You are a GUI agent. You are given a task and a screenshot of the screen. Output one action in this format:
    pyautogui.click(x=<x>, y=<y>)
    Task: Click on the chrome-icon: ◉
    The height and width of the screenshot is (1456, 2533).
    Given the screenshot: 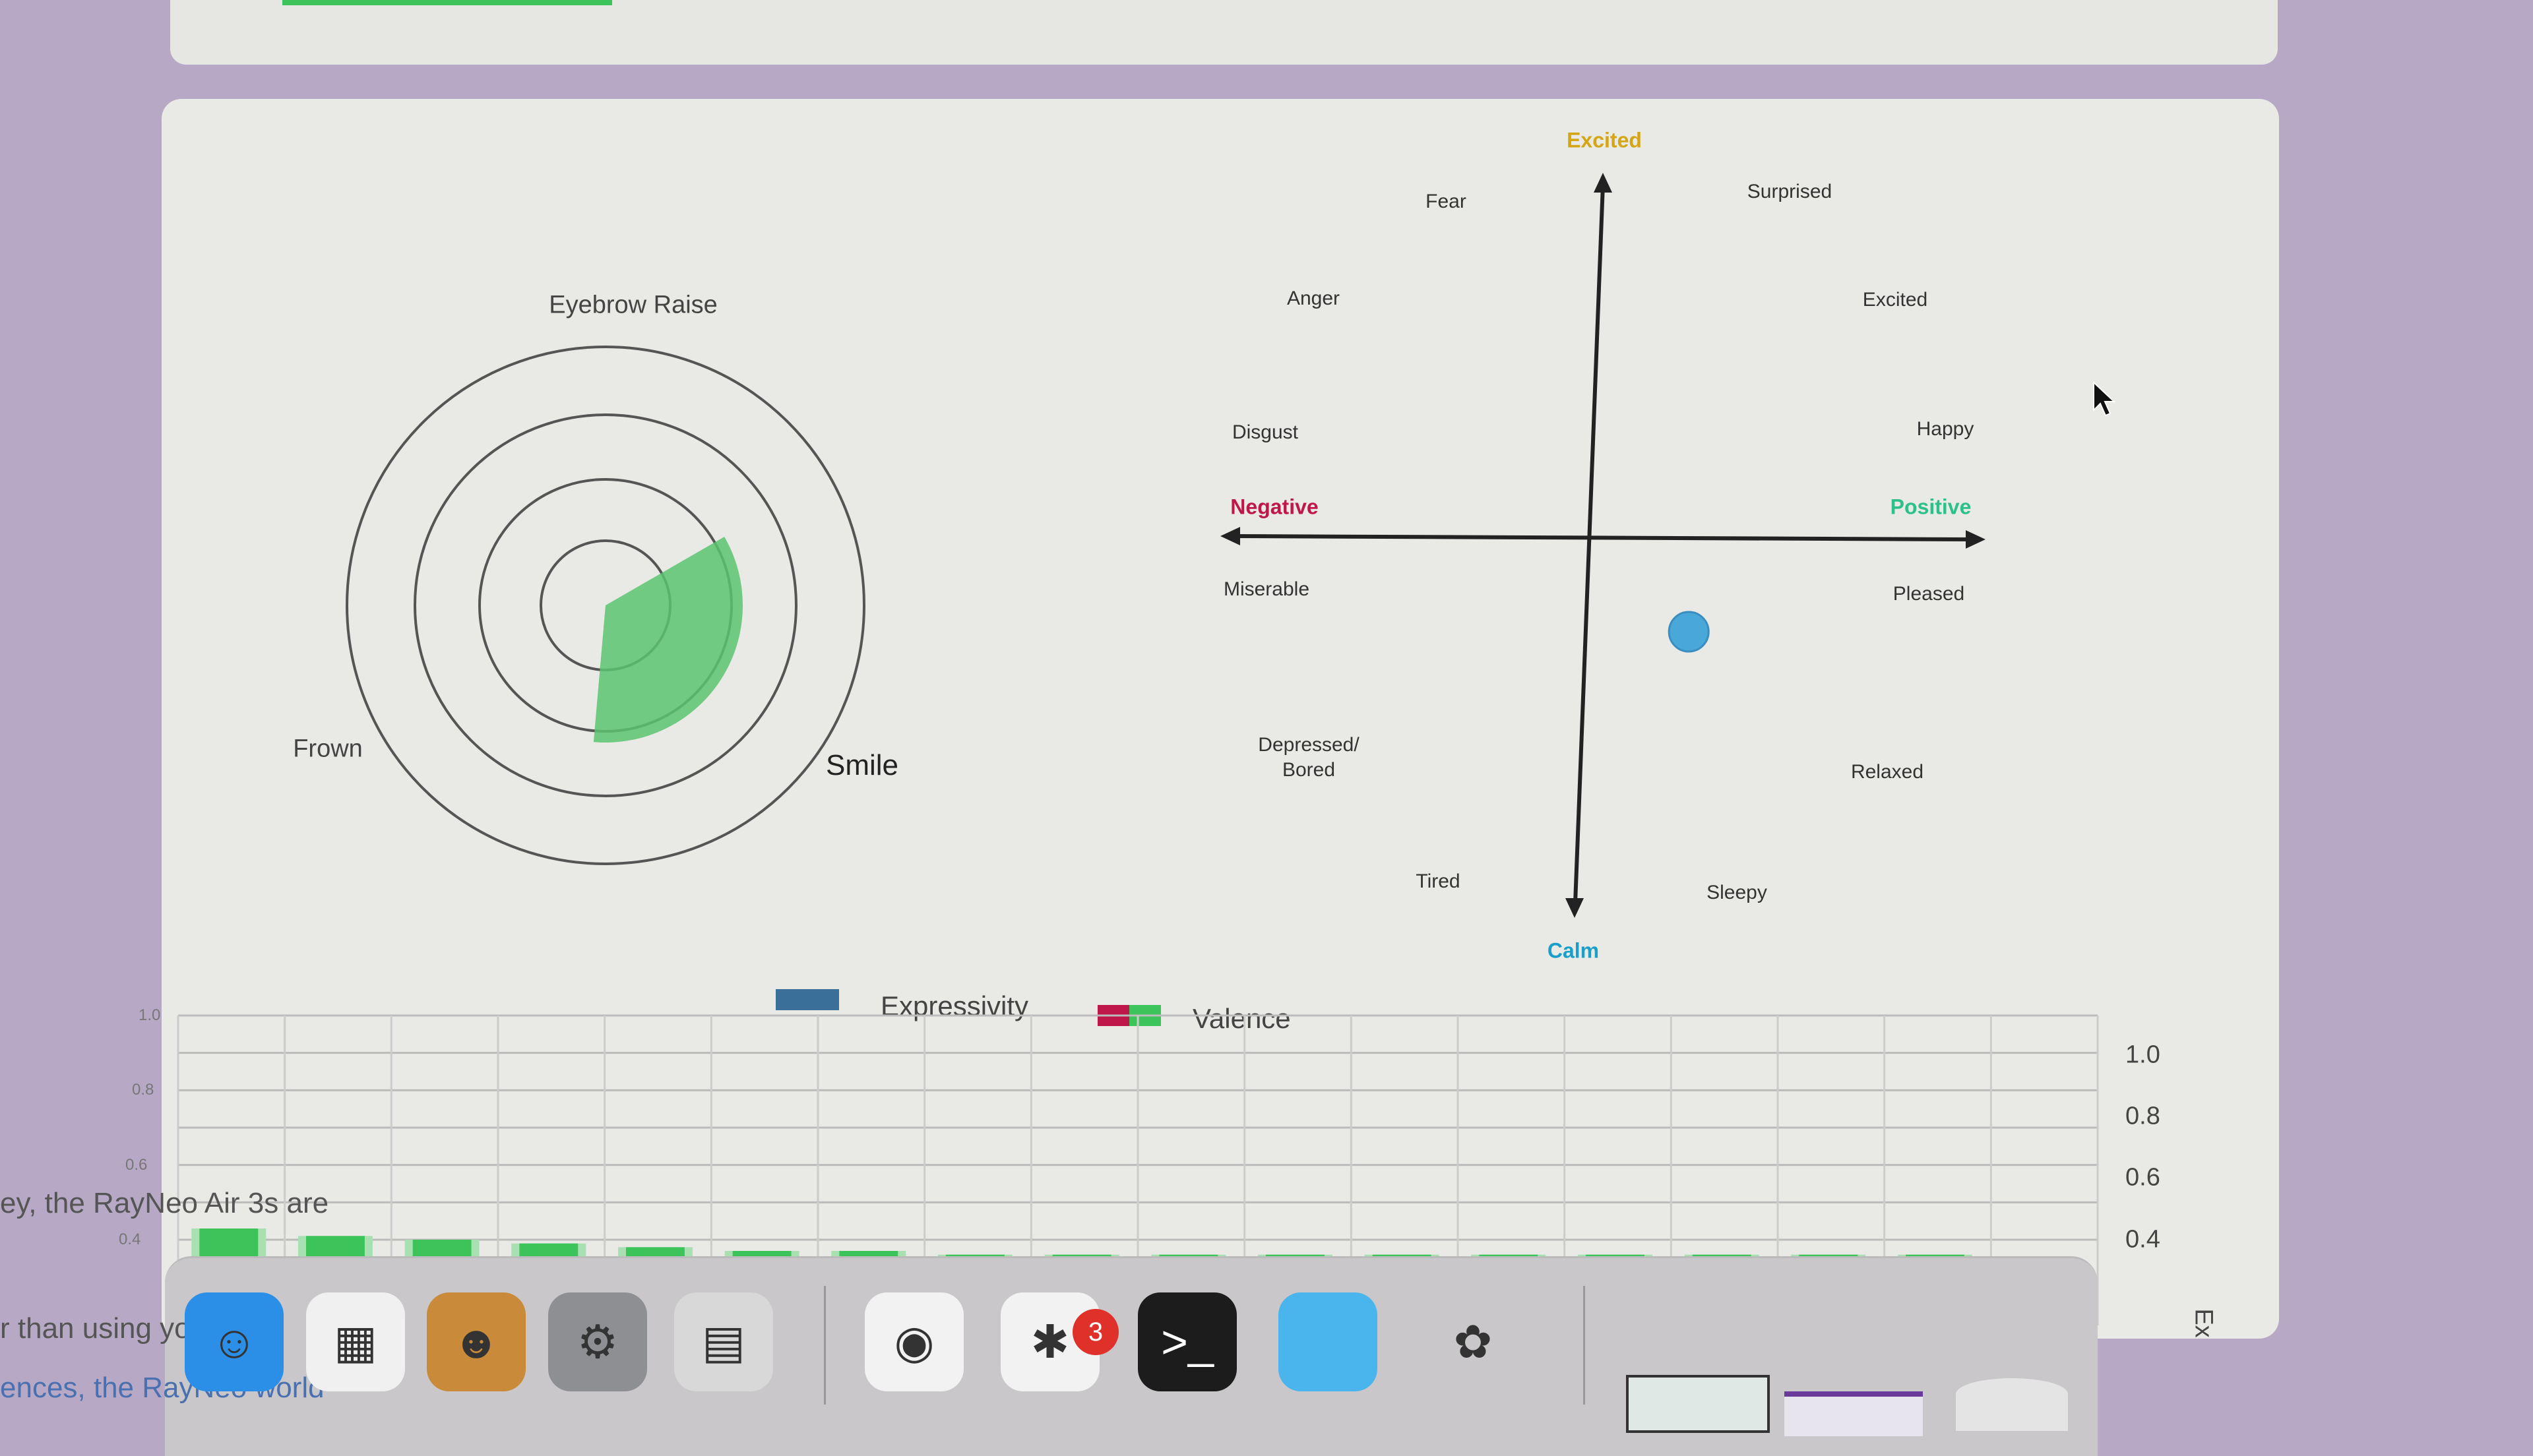 What is the action you would take?
    pyautogui.click(x=914, y=1341)
    